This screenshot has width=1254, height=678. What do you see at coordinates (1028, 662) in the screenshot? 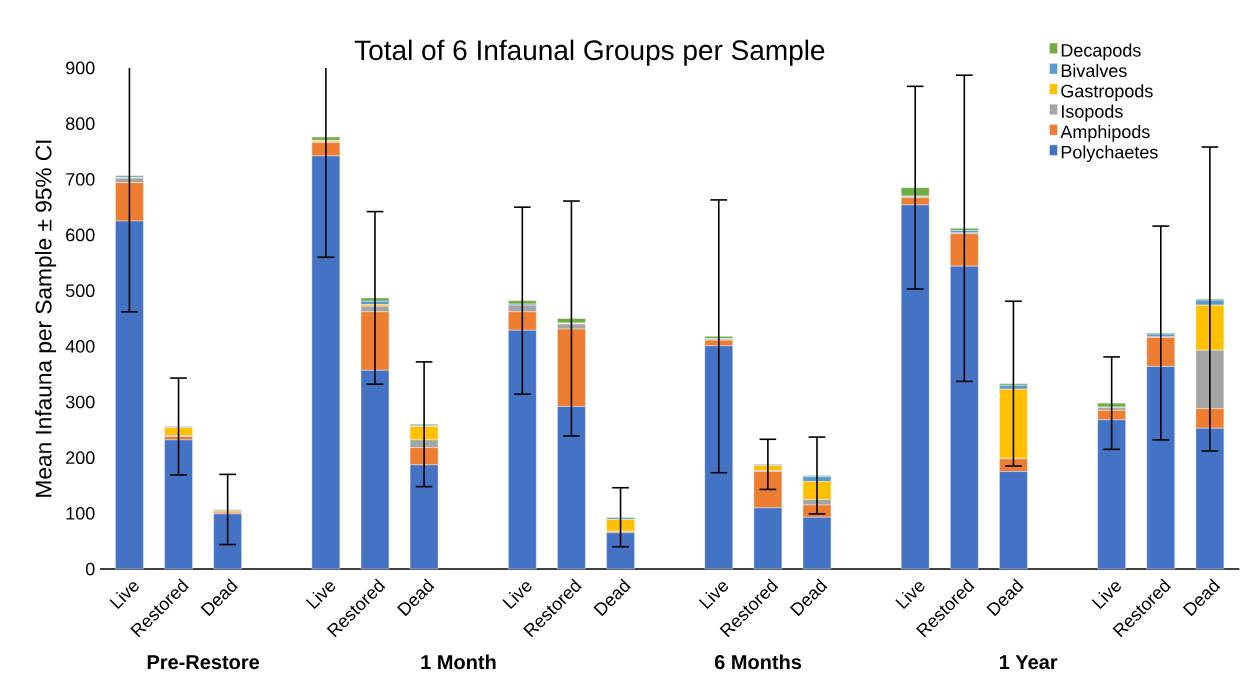
I see `text: 1 Year` at bounding box center [1028, 662].